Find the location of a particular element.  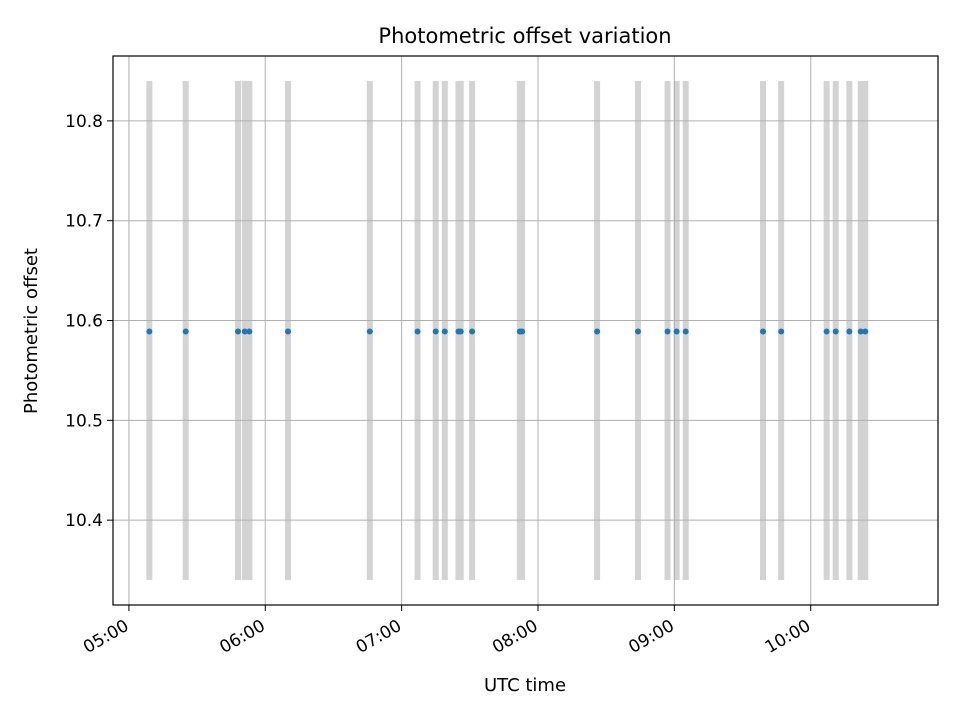

x-tick-label: 09:00 is located at coordinates (651, 637).